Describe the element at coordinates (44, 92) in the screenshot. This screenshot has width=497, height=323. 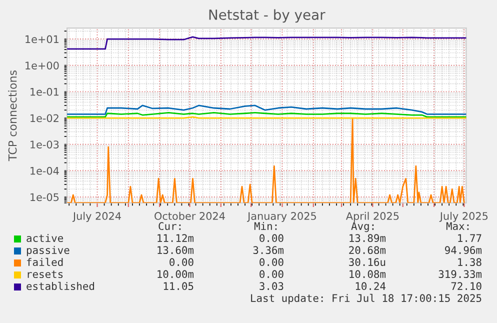
I see `y-tick-label: 1e-01` at that location.